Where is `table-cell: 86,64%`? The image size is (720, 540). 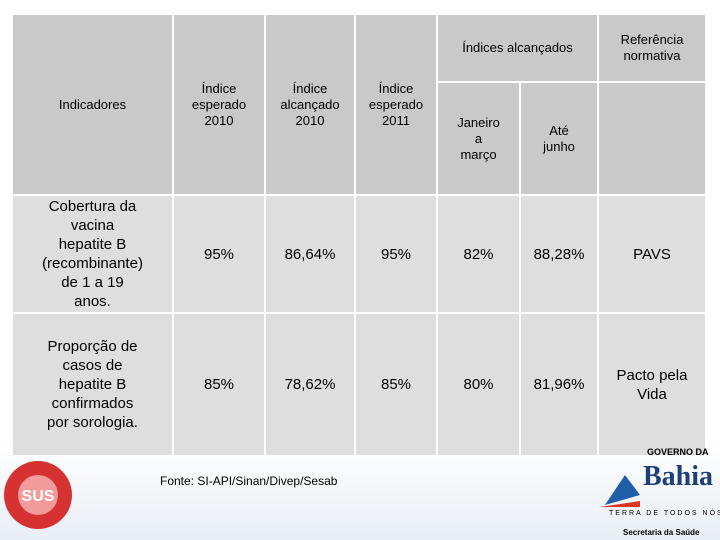
table-cell: 86,64% is located at coordinates (310, 254).